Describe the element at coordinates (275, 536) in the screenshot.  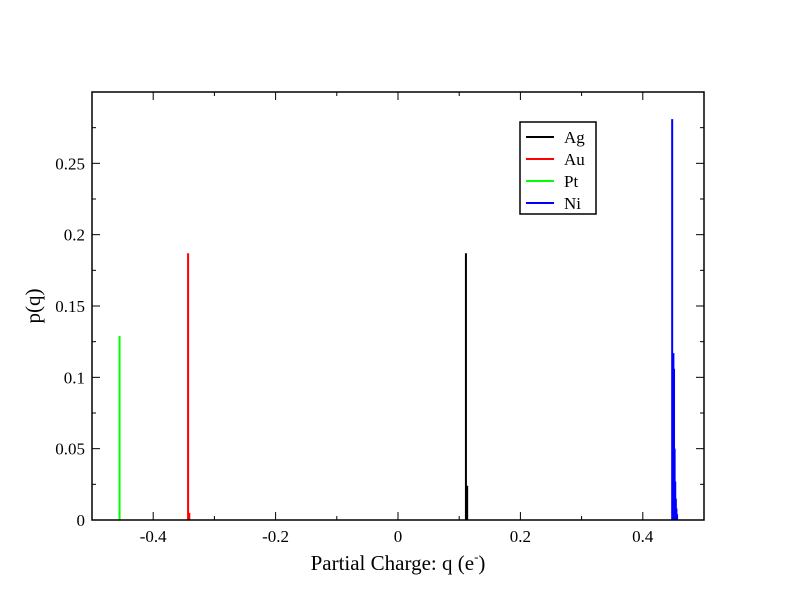
I see `x-tick-label: -0.2` at that location.